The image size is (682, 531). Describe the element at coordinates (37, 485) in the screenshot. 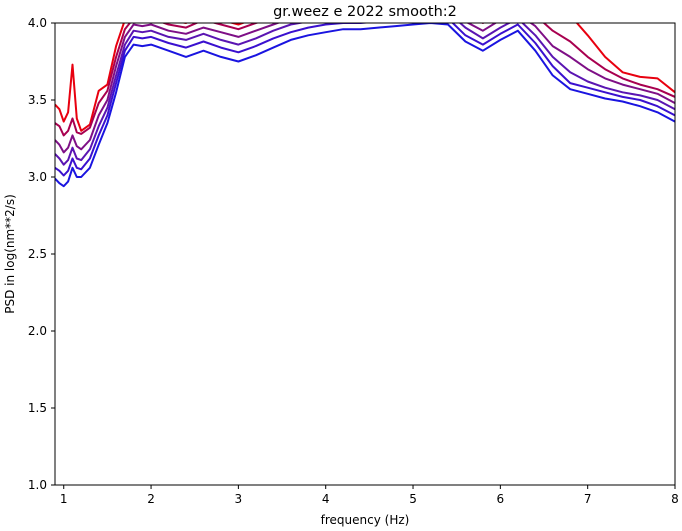

I see `y-tick-label: 1.0` at that location.